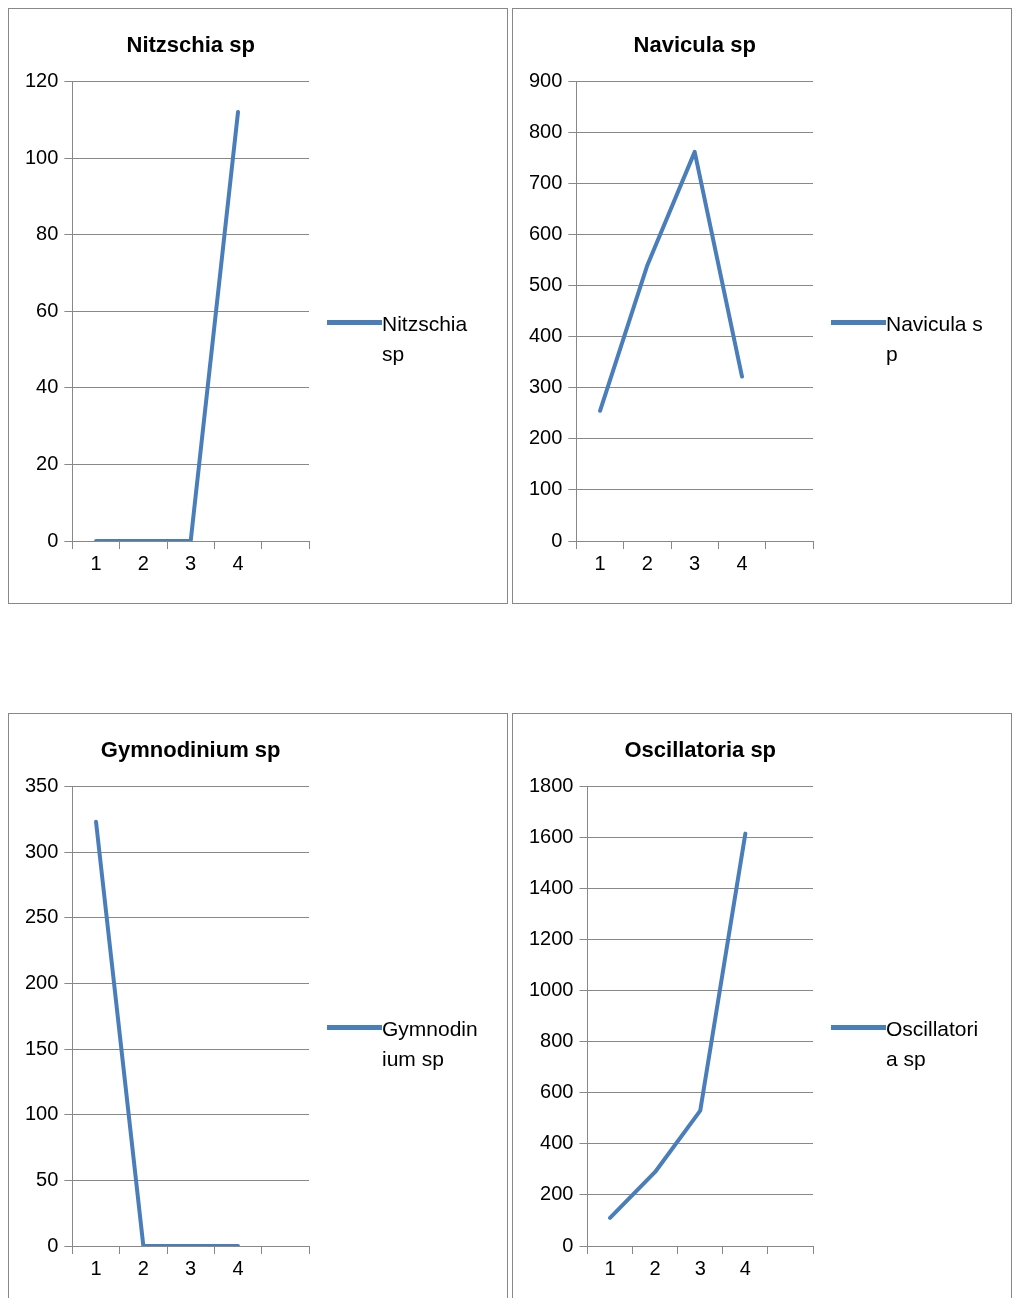  Describe the element at coordinates (933, 1044) in the screenshot. I see `legend-label: Oscillatoria sp` at that location.